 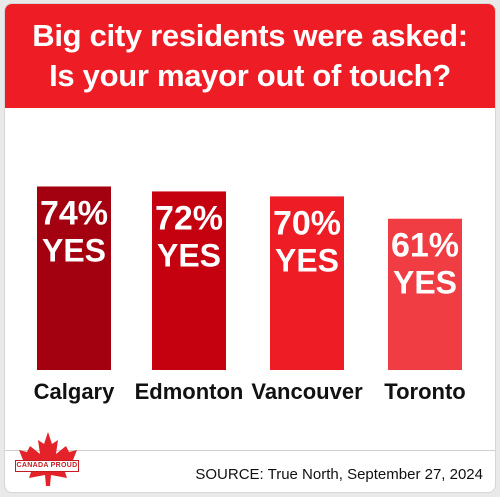 I want to click on category-label-calgary: Calgary, so click(x=74, y=391).